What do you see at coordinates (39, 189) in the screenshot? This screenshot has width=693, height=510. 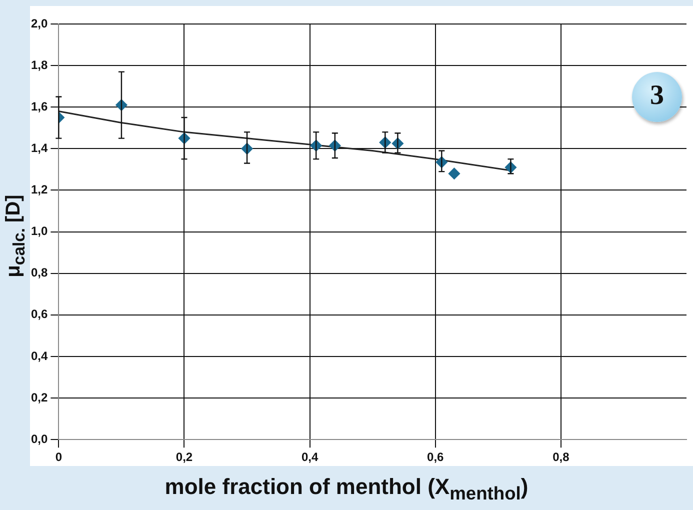 I see `y-tick-label: 1,2` at bounding box center [39, 189].